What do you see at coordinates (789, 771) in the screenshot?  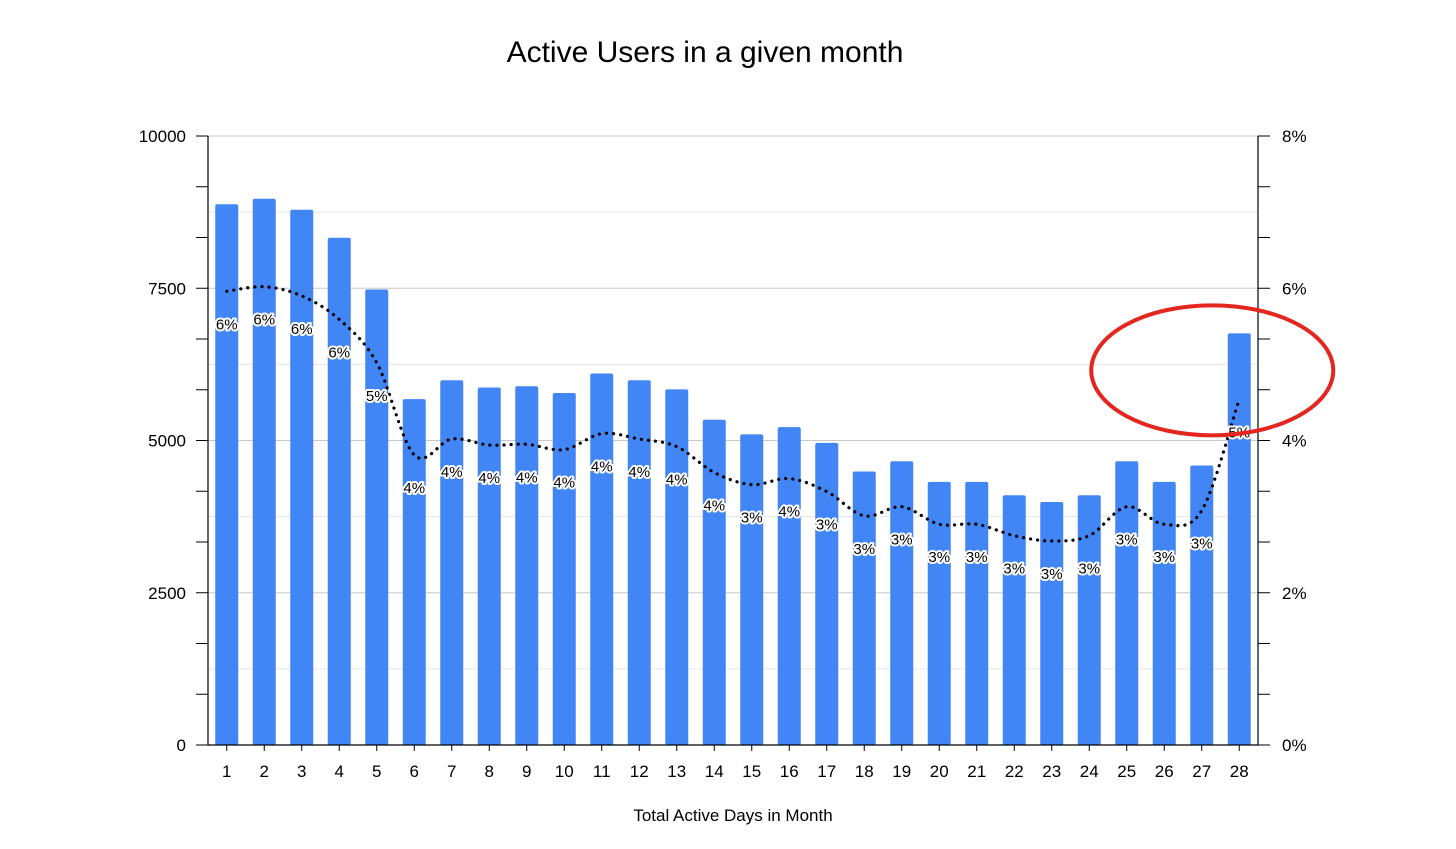 I see `x-axis-tick-label: 16` at bounding box center [789, 771].